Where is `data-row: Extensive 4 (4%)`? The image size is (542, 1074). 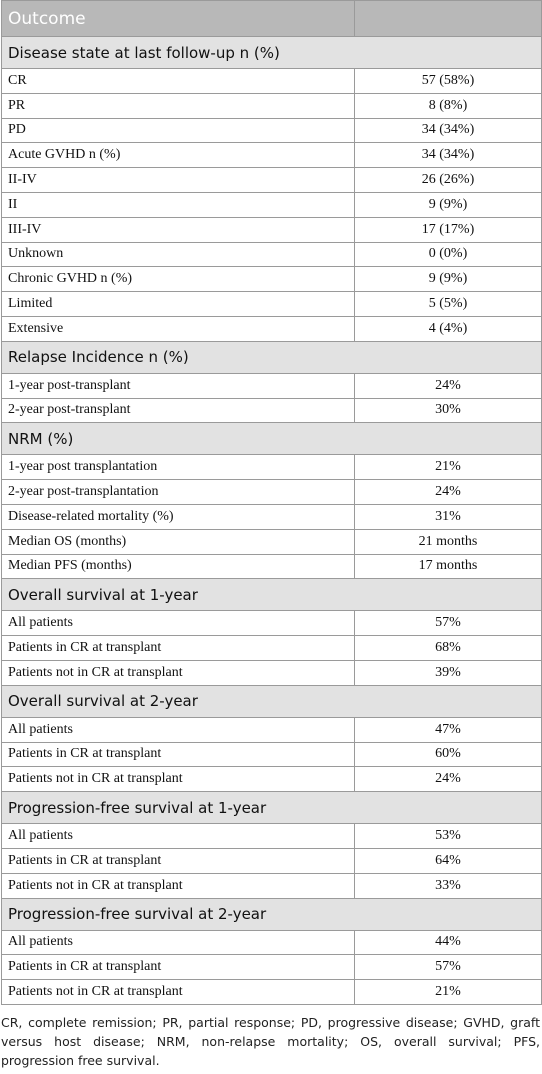 data-row: Extensive 4 (4%) is located at coordinates (271, 328).